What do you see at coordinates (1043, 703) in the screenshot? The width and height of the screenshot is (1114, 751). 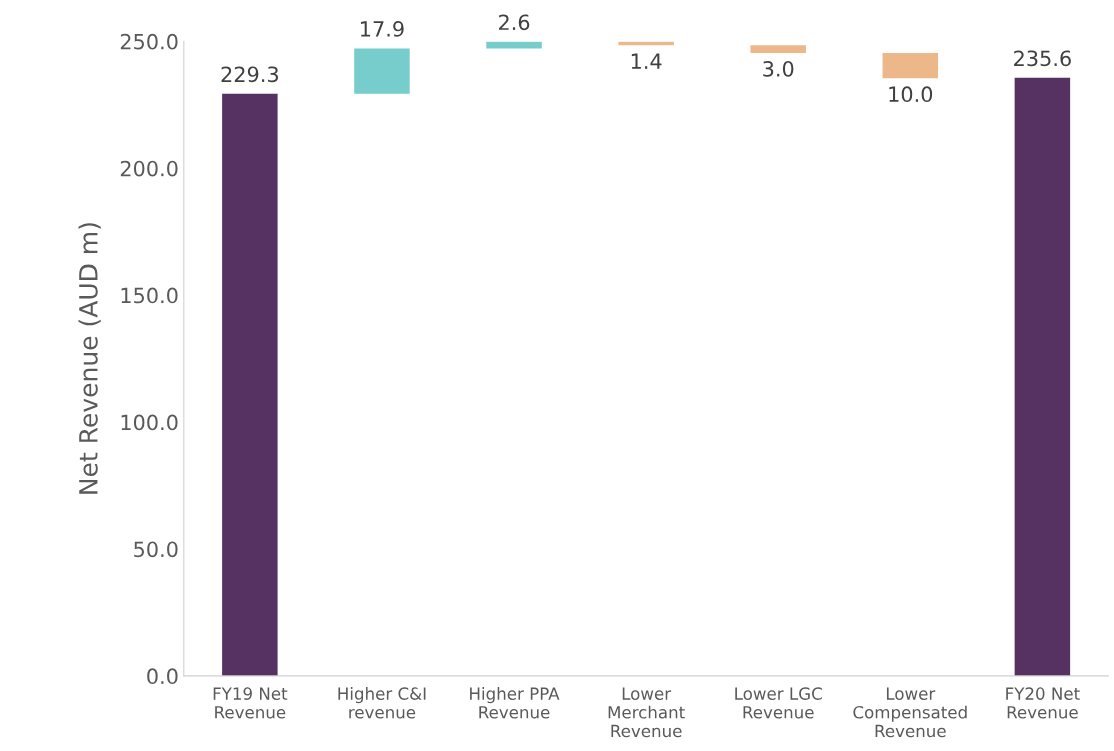 I see `x-tick-label: FY20 Net Revenue` at bounding box center [1043, 703].